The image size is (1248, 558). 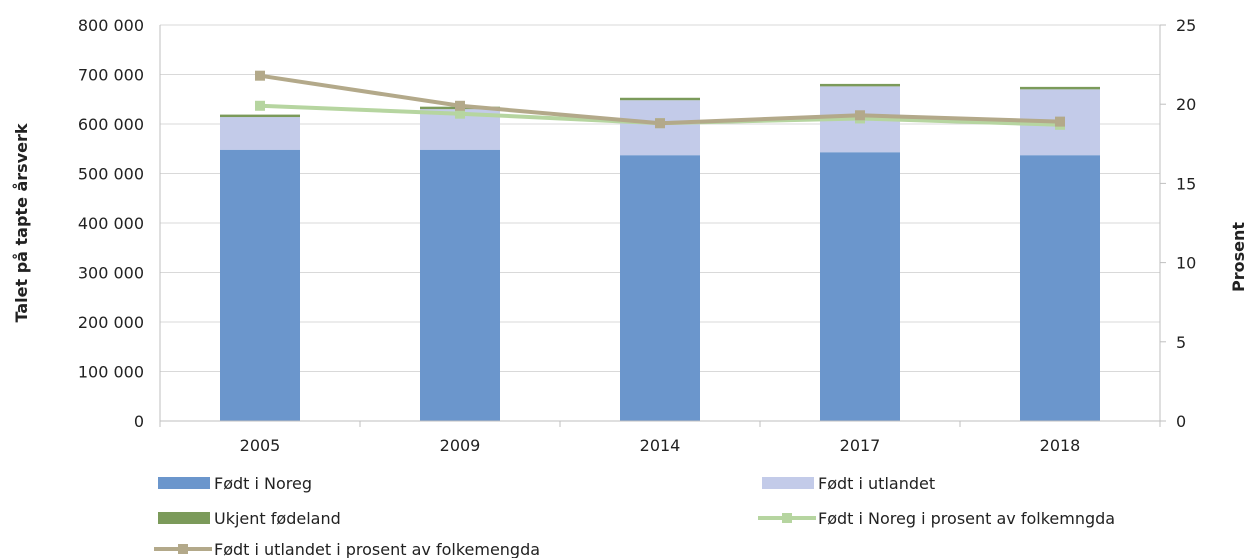 What do you see at coordinates (1238, 257) in the screenshot?
I see `y2-axis-title: Prosent` at bounding box center [1238, 257].